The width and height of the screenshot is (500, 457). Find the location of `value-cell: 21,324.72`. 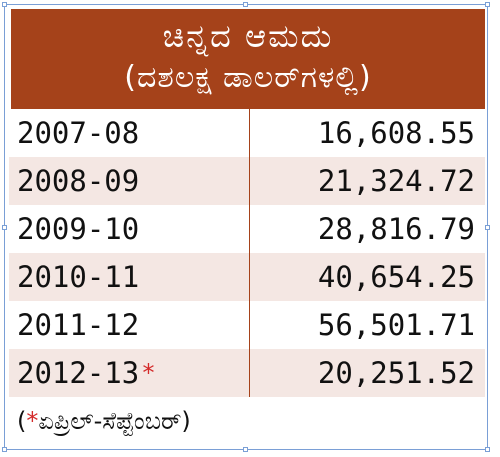

value-cell: 21,324.72 is located at coordinates (396, 181).